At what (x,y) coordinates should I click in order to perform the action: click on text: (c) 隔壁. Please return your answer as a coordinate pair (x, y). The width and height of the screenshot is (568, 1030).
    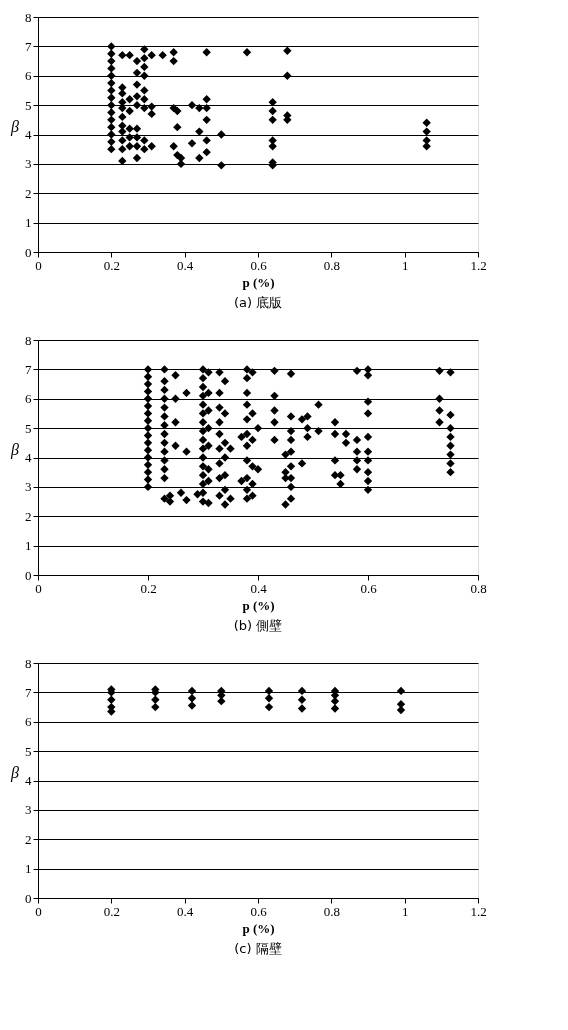
    Looking at the image, I should click on (258, 948).